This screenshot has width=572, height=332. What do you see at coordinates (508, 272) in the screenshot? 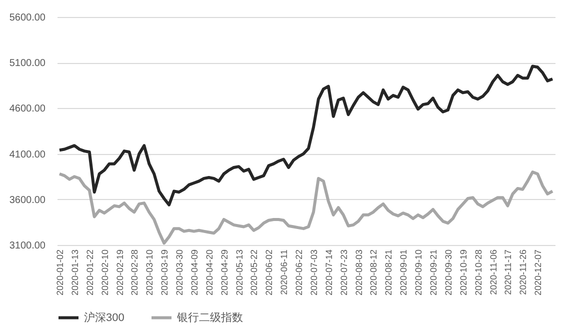
I see `x-tick-label: 2020-11-17` at bounding box center [508, 272].